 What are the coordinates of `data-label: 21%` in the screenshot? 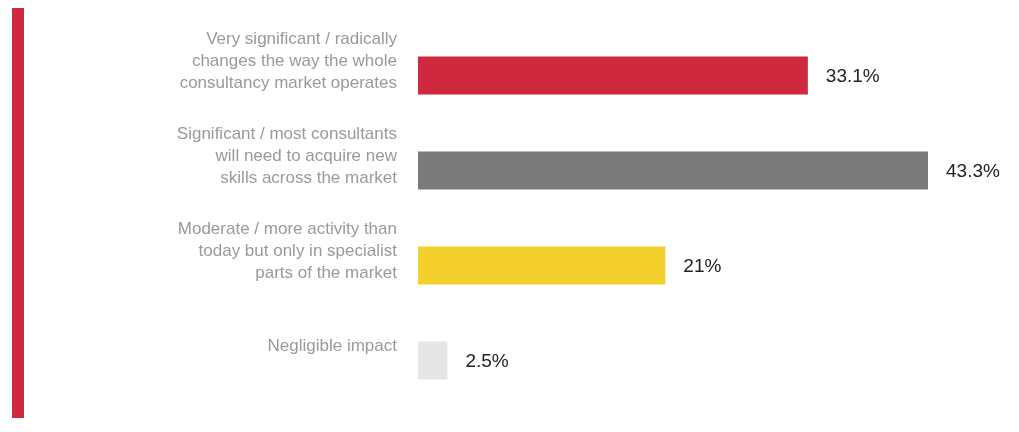 It's located at (702, 266).